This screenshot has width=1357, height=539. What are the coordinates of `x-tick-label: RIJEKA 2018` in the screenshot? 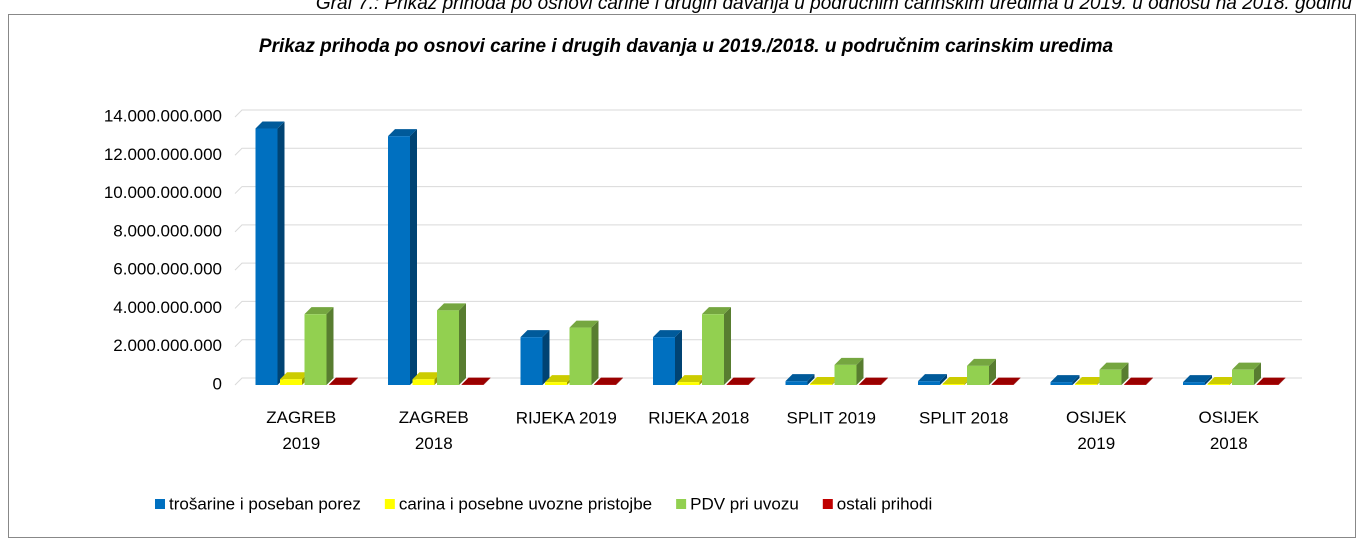 It's located at (698, 417).